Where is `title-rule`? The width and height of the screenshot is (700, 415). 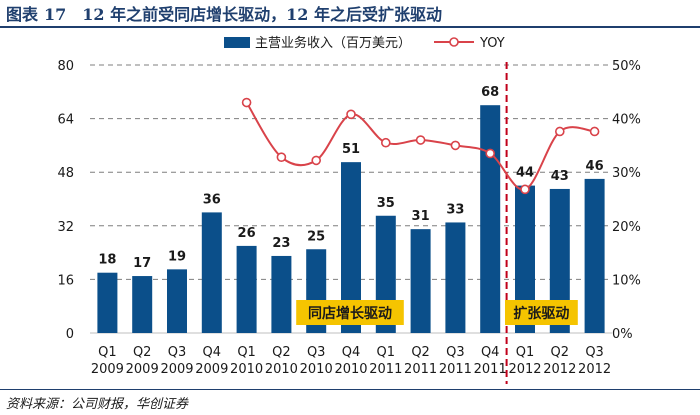 title-rule is located at coordinates (350, 27).